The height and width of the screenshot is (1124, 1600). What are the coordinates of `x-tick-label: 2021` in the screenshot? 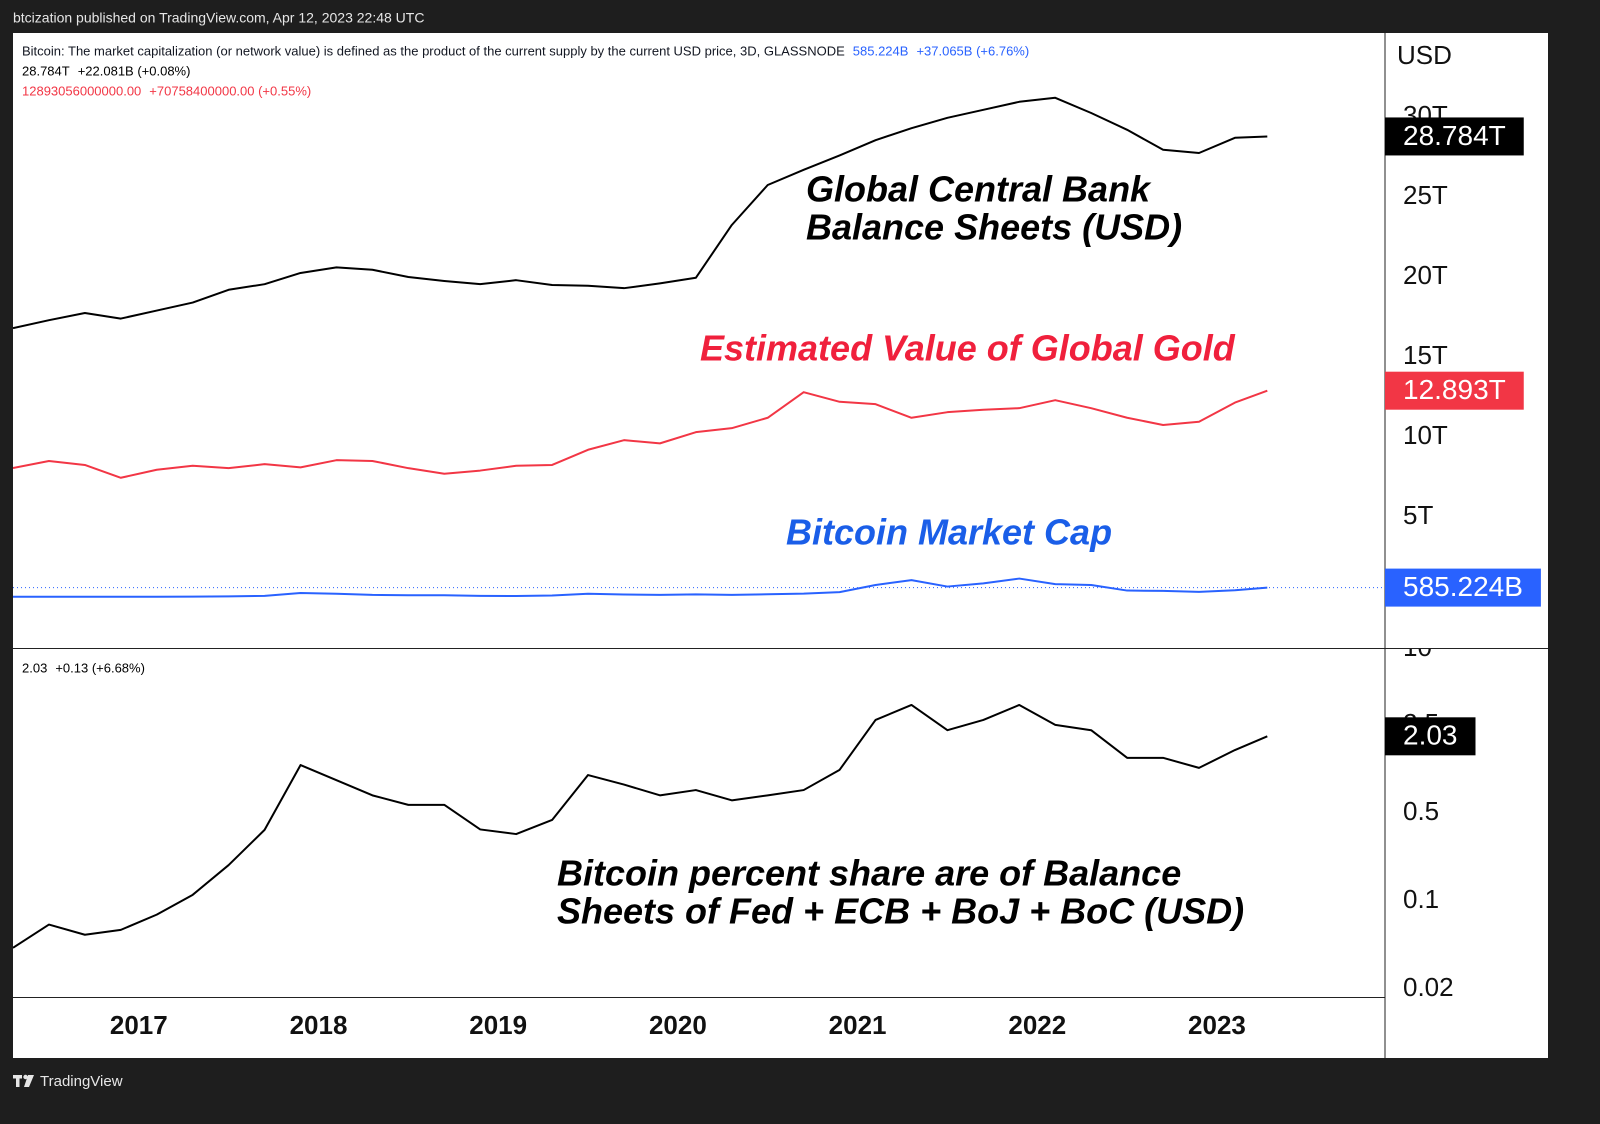 It's located at (858, 1025).